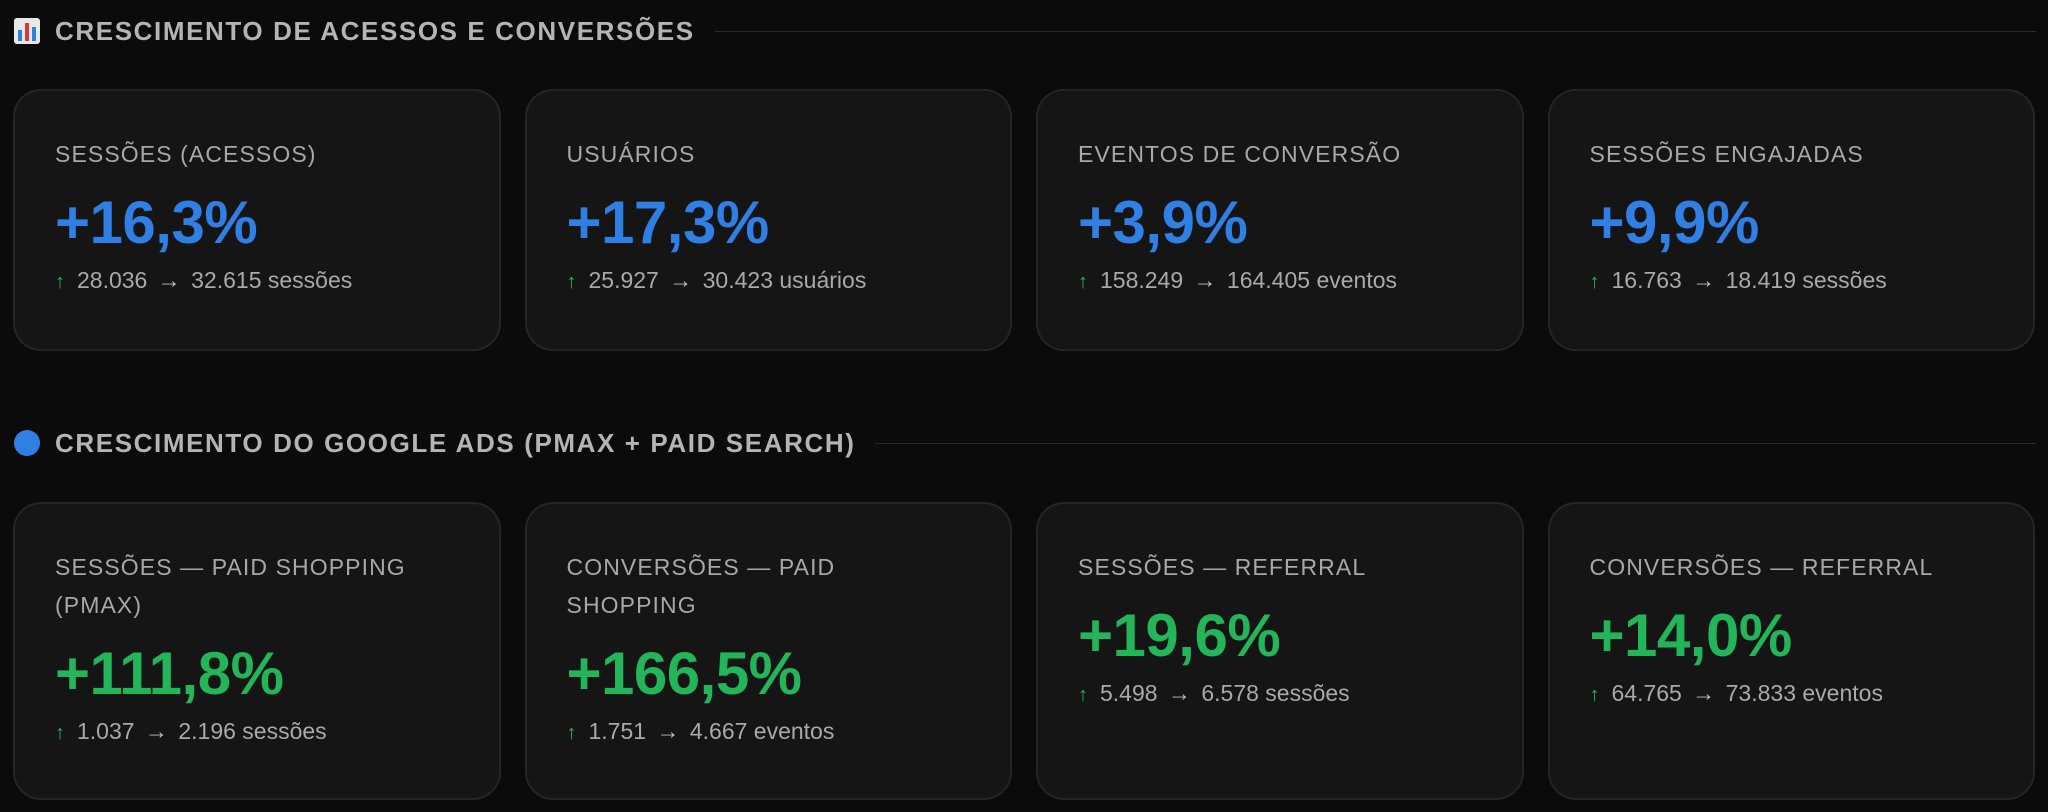 This screenshot has height=812, width=2048. I want to click on metric-label: CONVERSÕES — REFERRAL, so click(1761, 567).